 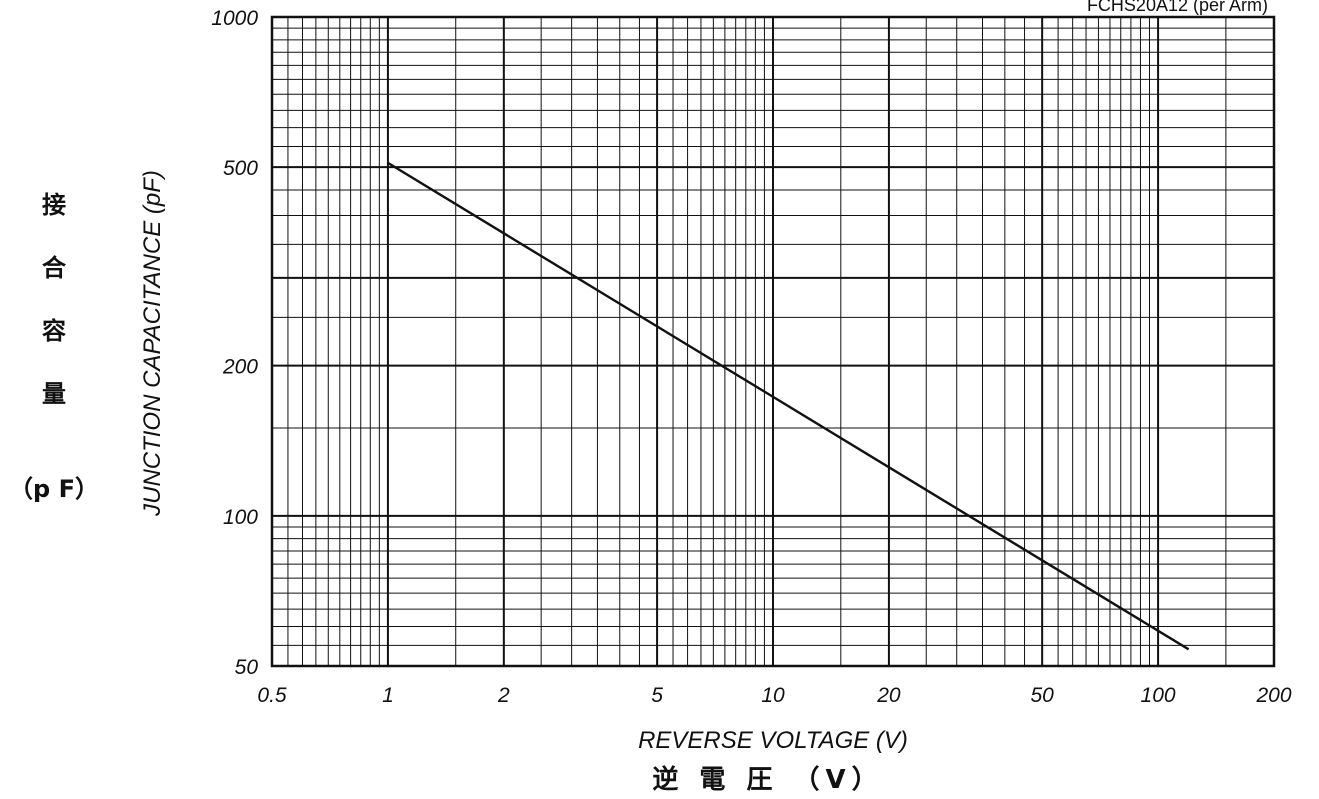 I want to click on y-axis-label-jp-char: 容, so click(x=54, y=331).